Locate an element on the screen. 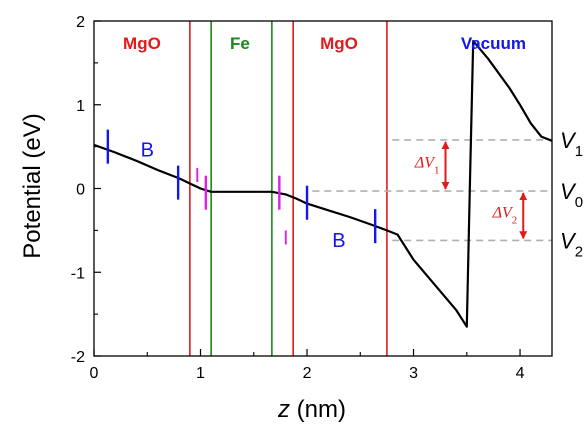 The height and width of the screenshot is (429, 588). y-tick-label: -2 is located at coordinates (78, 357).